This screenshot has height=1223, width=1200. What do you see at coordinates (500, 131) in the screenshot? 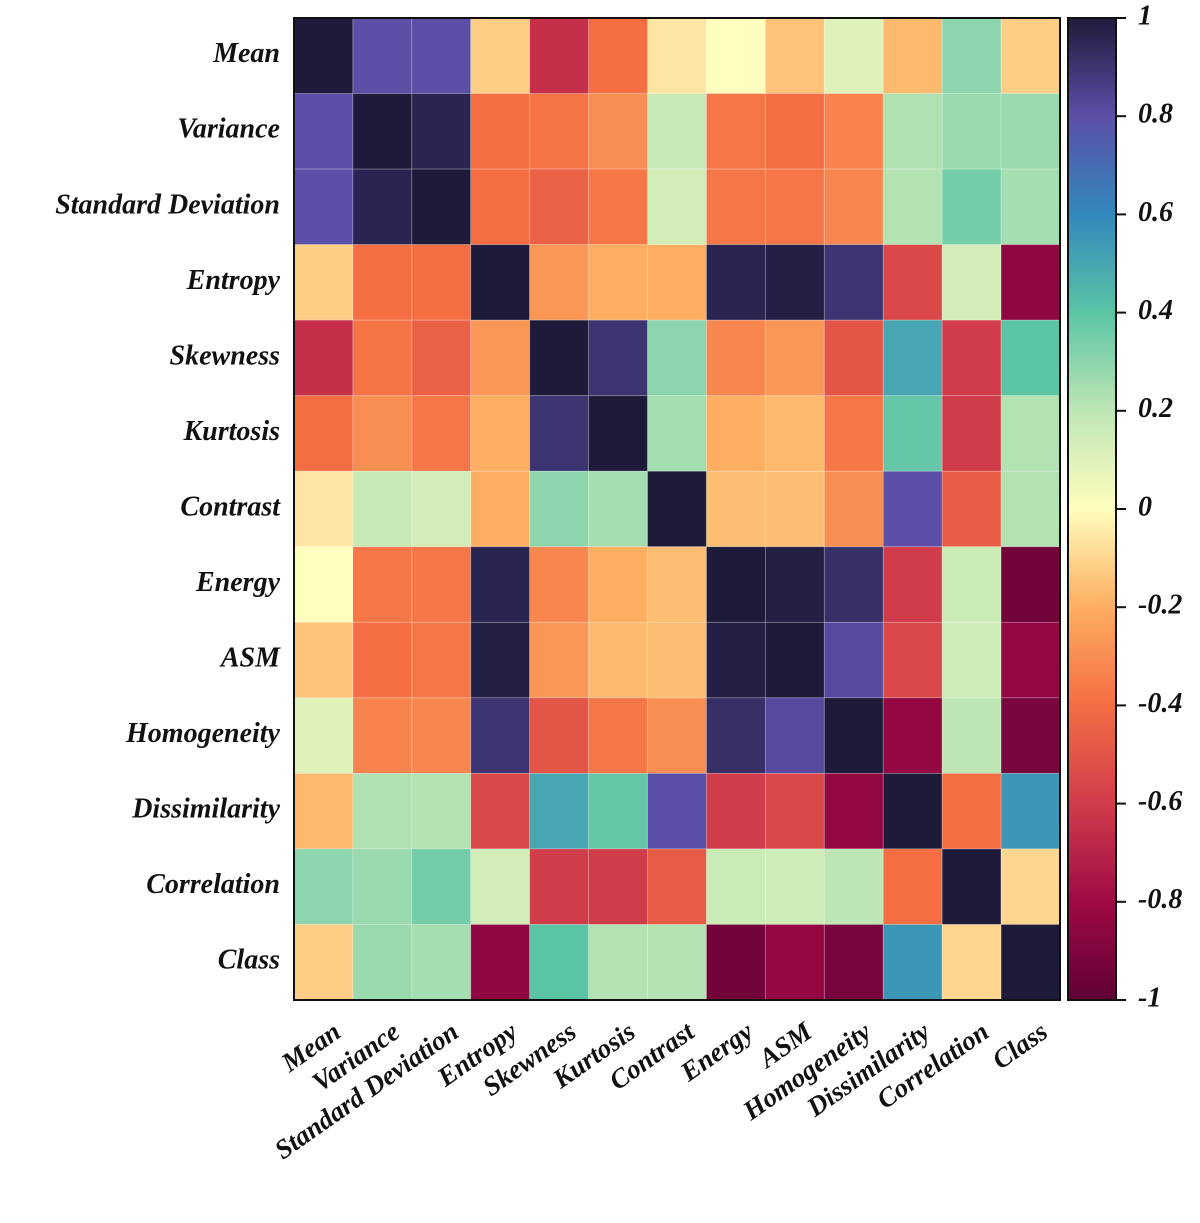
I see `heatmap-cell-variance-entropy` at bounding box center [500, 131].